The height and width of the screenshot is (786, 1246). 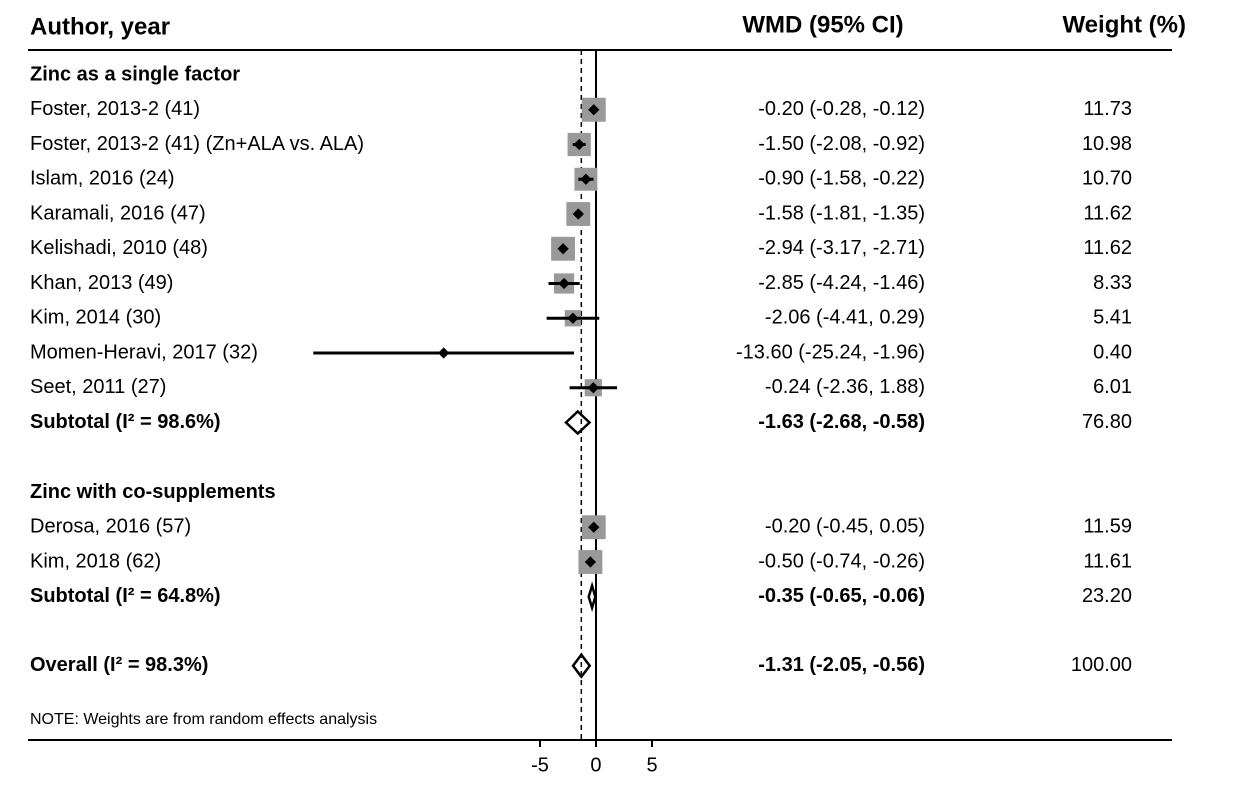 I want to click on weight-label: 100.00, so click(x=1101, y=665).